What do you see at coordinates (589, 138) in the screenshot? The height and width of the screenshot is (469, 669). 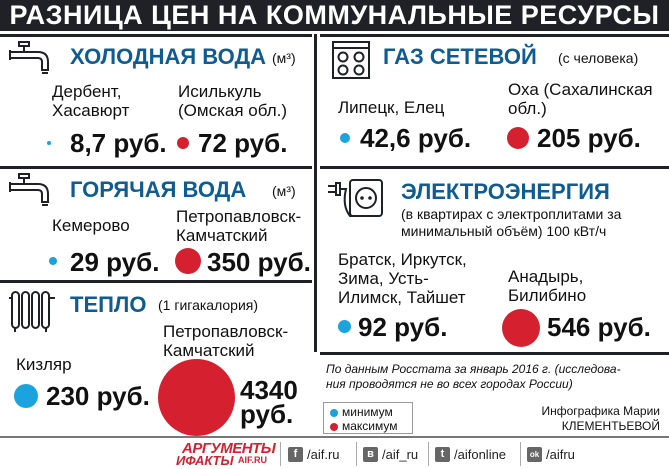 I see `gas-max-price: 205 руб.` at bounding box center [589, 138].